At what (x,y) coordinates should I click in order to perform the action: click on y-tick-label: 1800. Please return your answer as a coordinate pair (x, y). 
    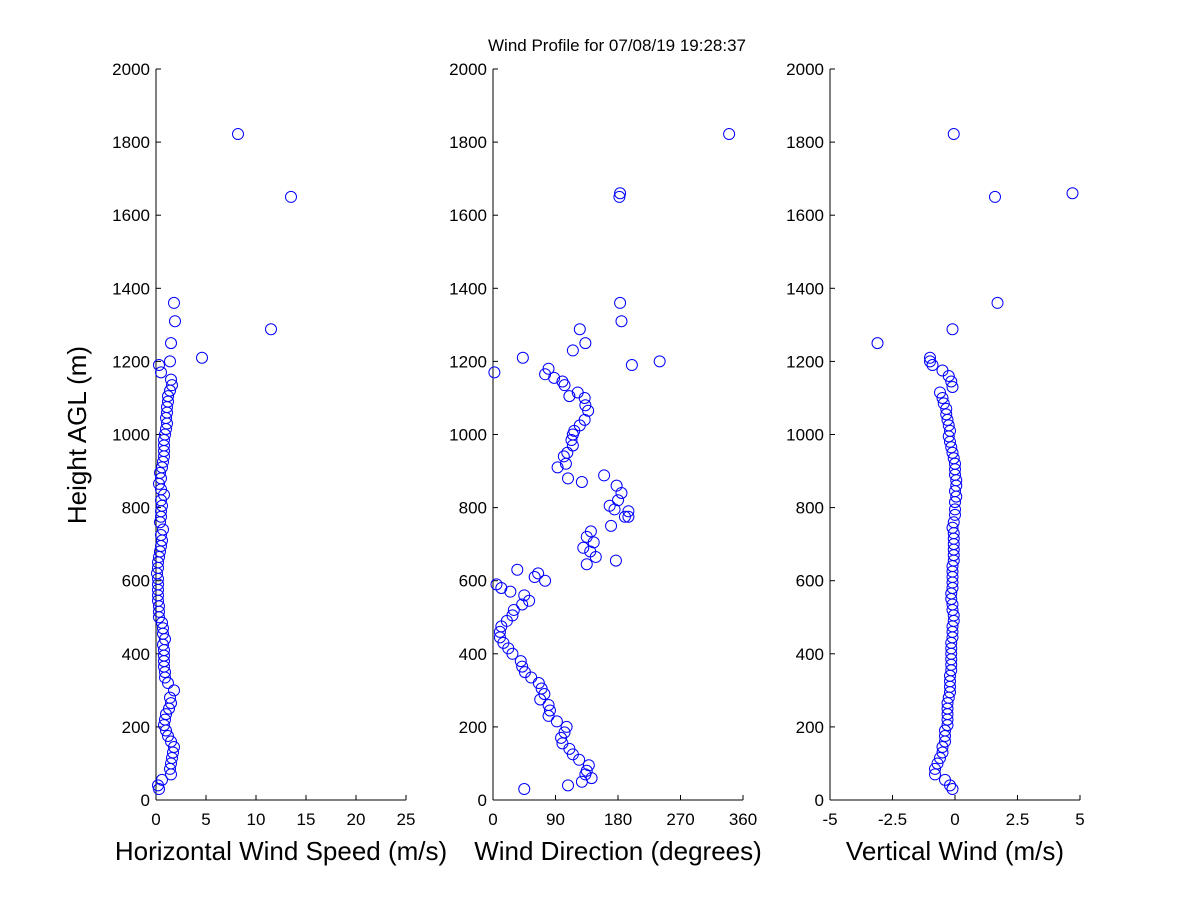
    Looking at the image, I should click on (468, 142).